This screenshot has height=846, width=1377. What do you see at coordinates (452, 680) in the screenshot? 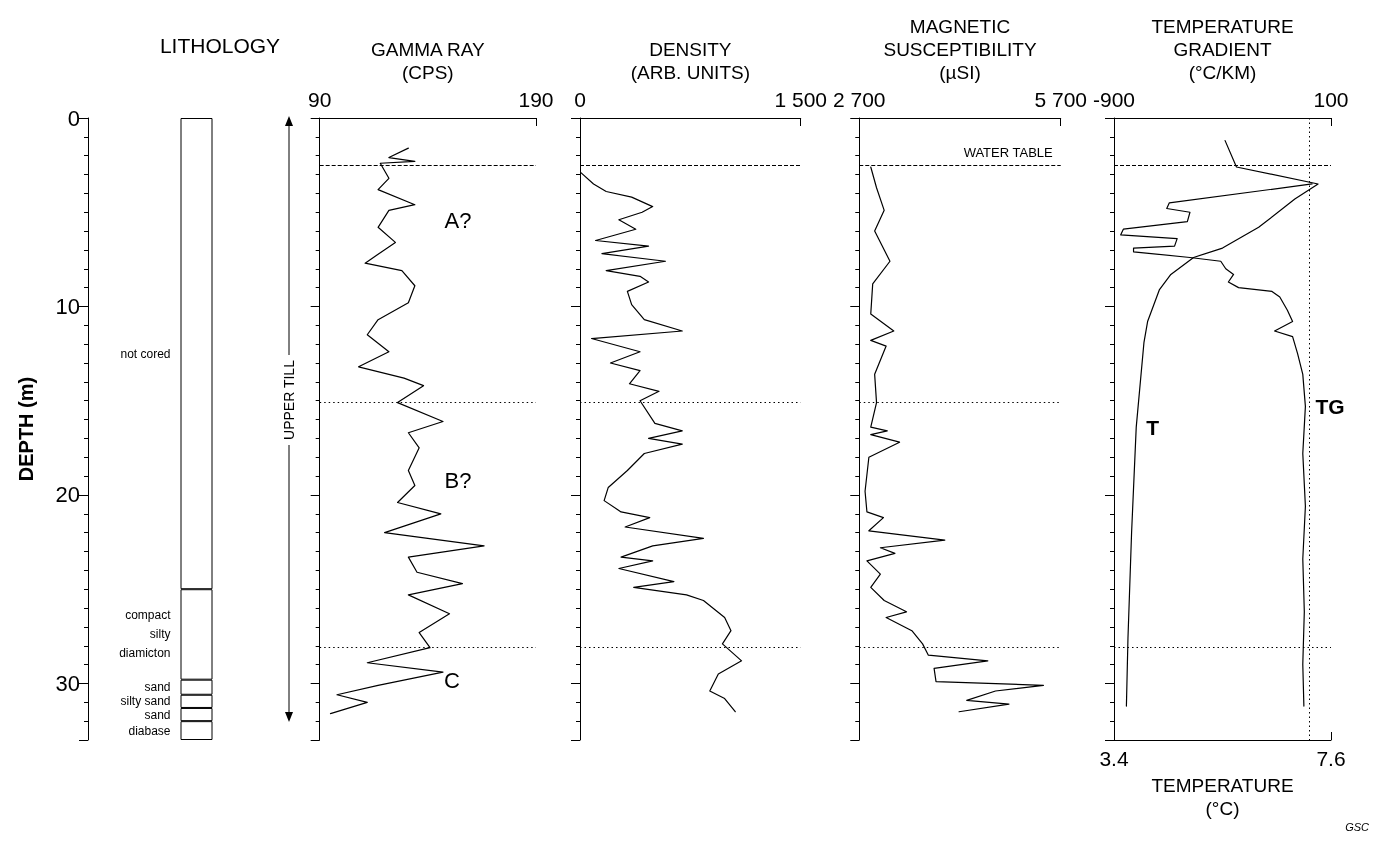
I see `annotation: C` at bounding box center [452, 680].